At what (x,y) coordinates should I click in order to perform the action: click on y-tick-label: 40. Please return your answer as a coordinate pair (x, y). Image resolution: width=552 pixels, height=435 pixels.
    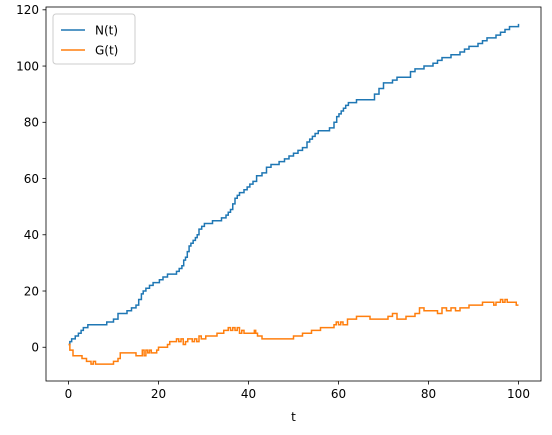
    Looking at the image, I should click on (31, 235).